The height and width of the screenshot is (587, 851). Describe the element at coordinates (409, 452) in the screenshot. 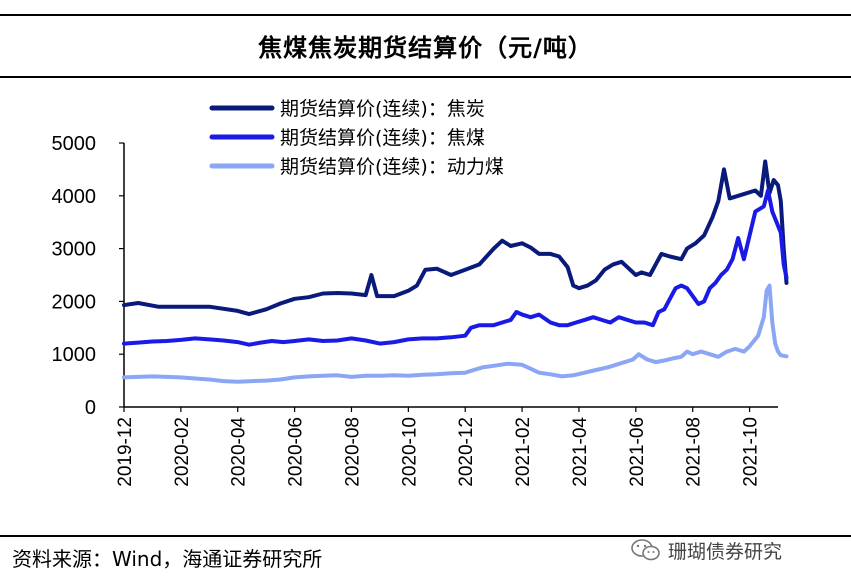

I see `x-tick-label: 2020-10` at that location.